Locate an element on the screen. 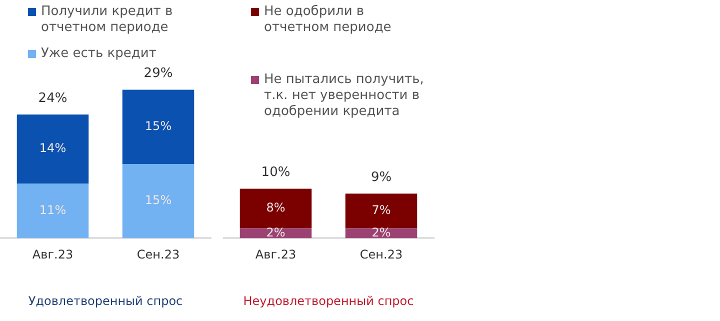 The width and height of the screenshot is (720, 321). legend-label: Не одобрили в отчетном периоде is located at coordinates (328, 20).